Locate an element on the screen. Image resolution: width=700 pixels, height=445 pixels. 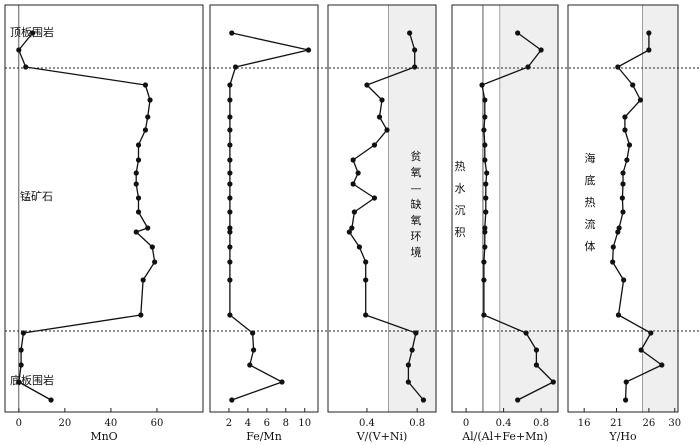
zone-labels: 顶板围岩 锰矿石 底板围岩 is located at coordinates (32, 206).